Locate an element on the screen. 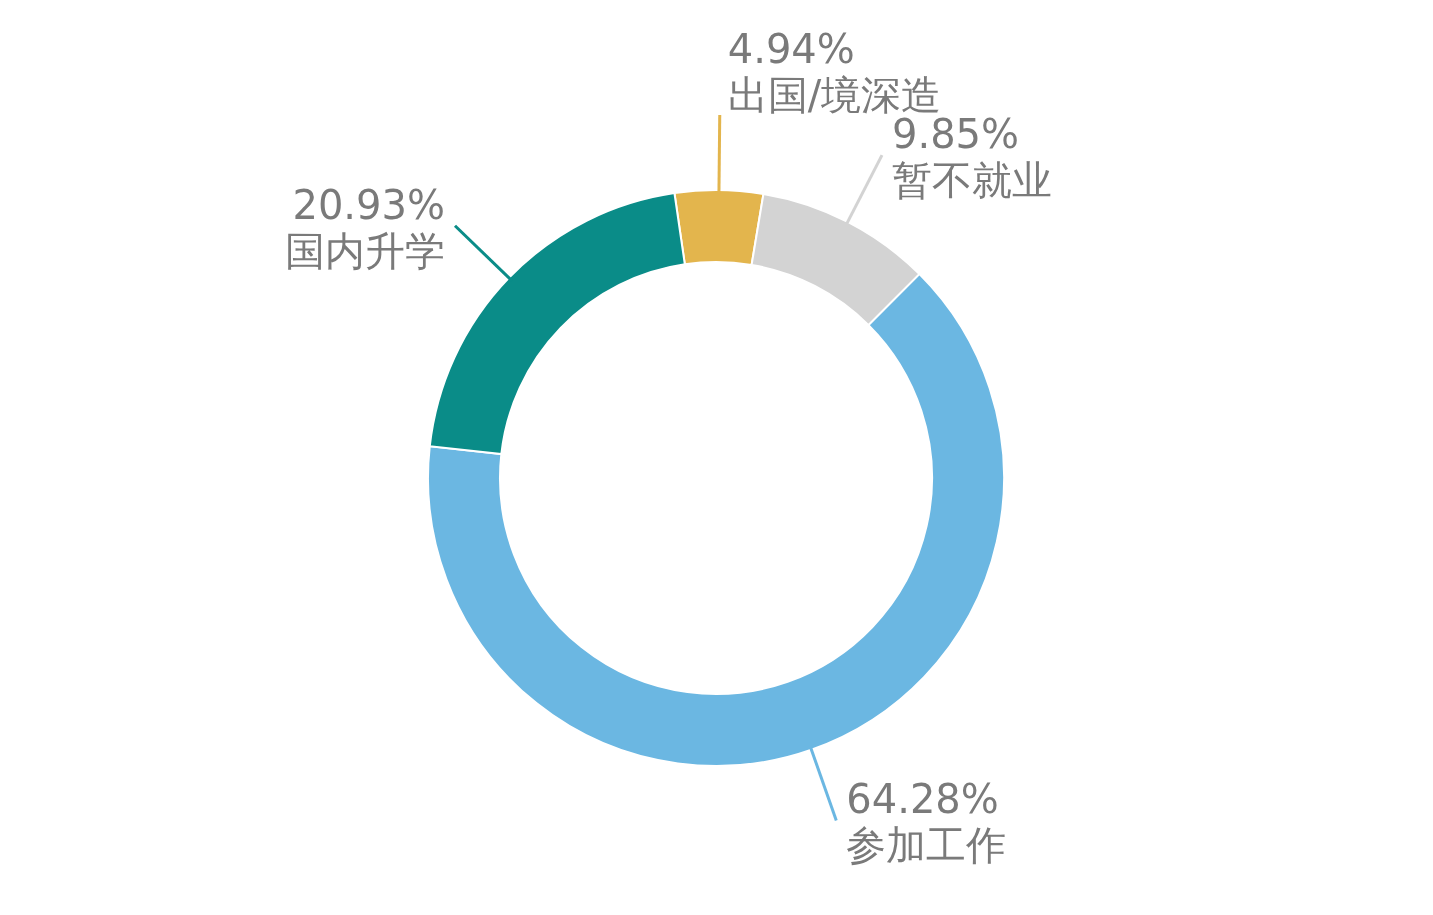 Image resolution: width=1433 pixels, height=915 pixels. slice-label: 参加工作 is located at coordinates (926, 845).